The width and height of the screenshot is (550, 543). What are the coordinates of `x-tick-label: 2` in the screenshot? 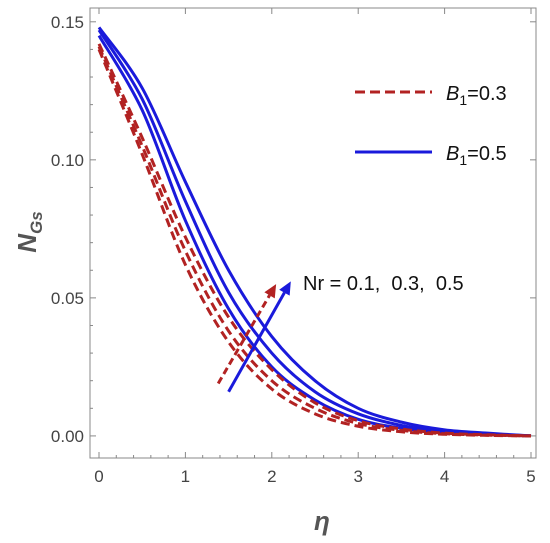 It's located at (271, 476).